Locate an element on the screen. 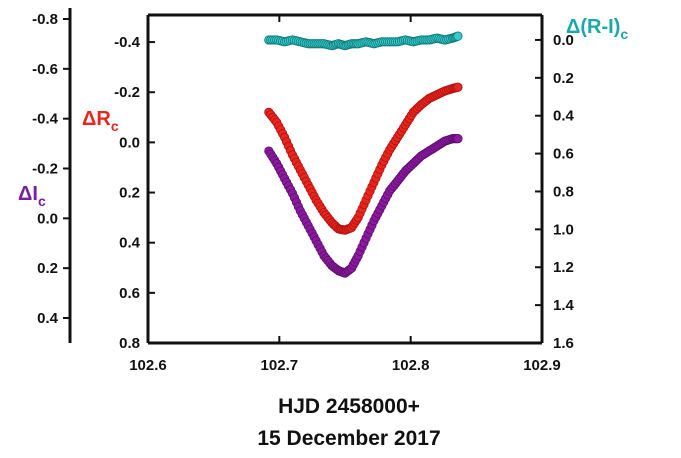 The height and width of the screenshot is (458, 681). ic-axis-title-sub: c is located at coordinates (42, 201).